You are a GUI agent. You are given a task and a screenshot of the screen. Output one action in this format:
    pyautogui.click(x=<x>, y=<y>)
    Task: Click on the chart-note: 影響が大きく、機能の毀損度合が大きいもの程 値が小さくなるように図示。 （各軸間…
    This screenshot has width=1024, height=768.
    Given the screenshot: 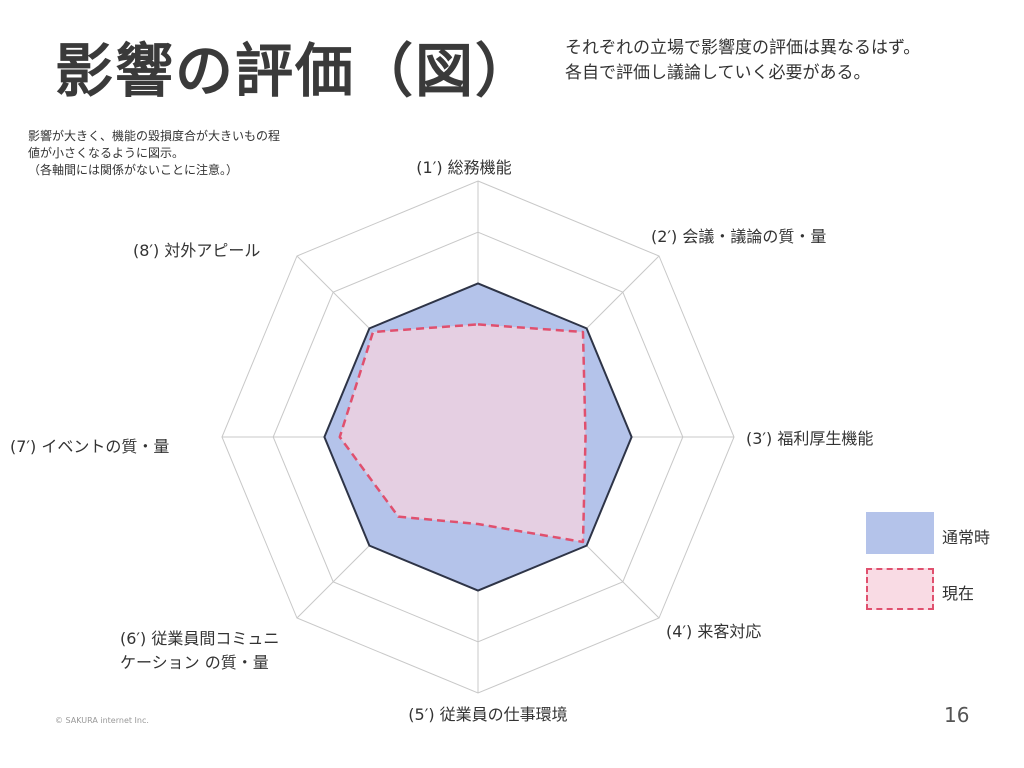 What is the action you would take?
    pyautogui.click(x=154, y=153)
    